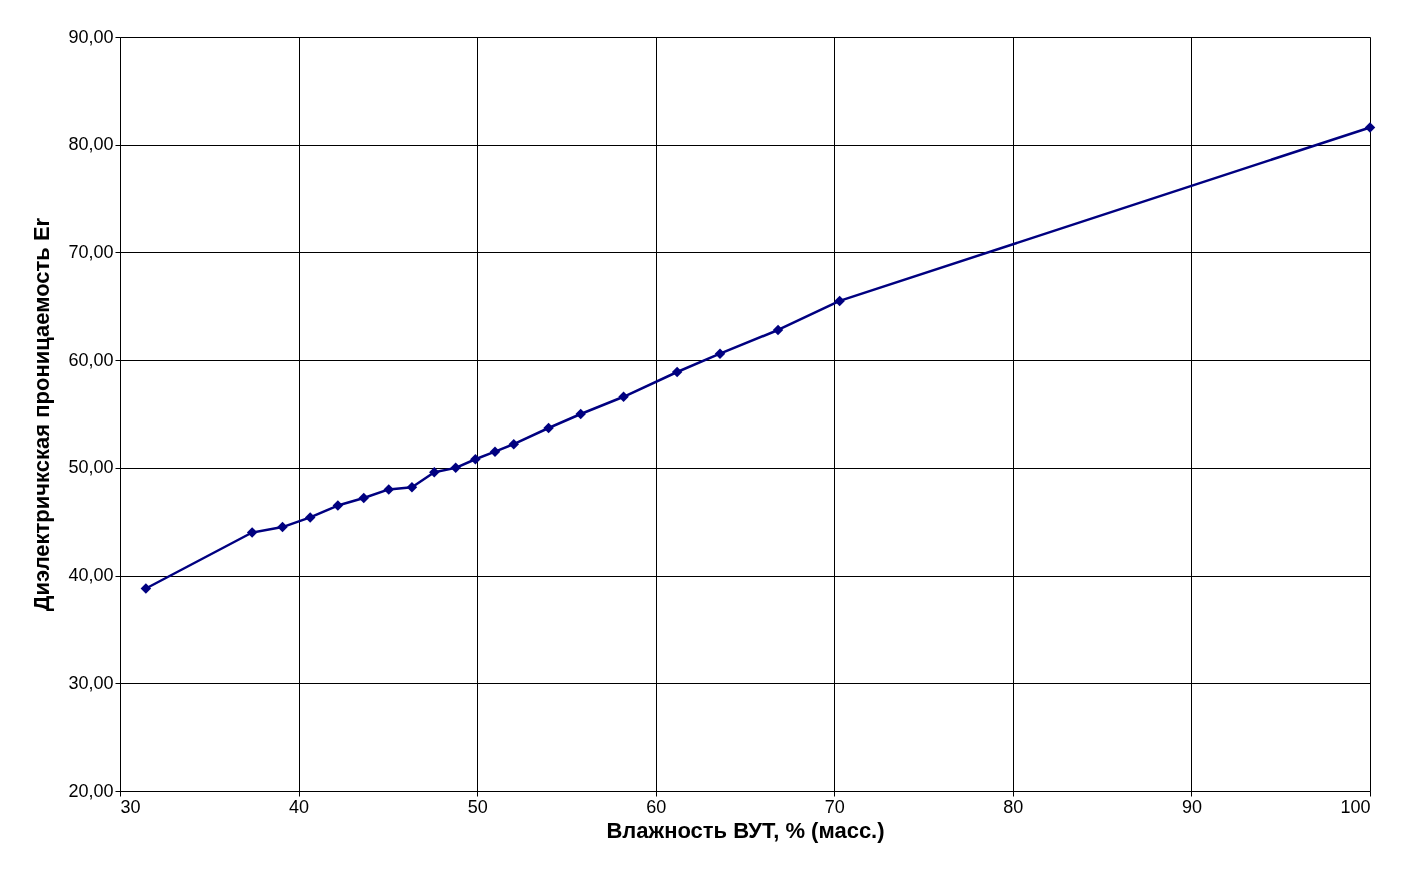 The image size is (1428, 877). I want to click on x-axis-title: Влажность ВУТ, % (масс.), so click(745, 830).